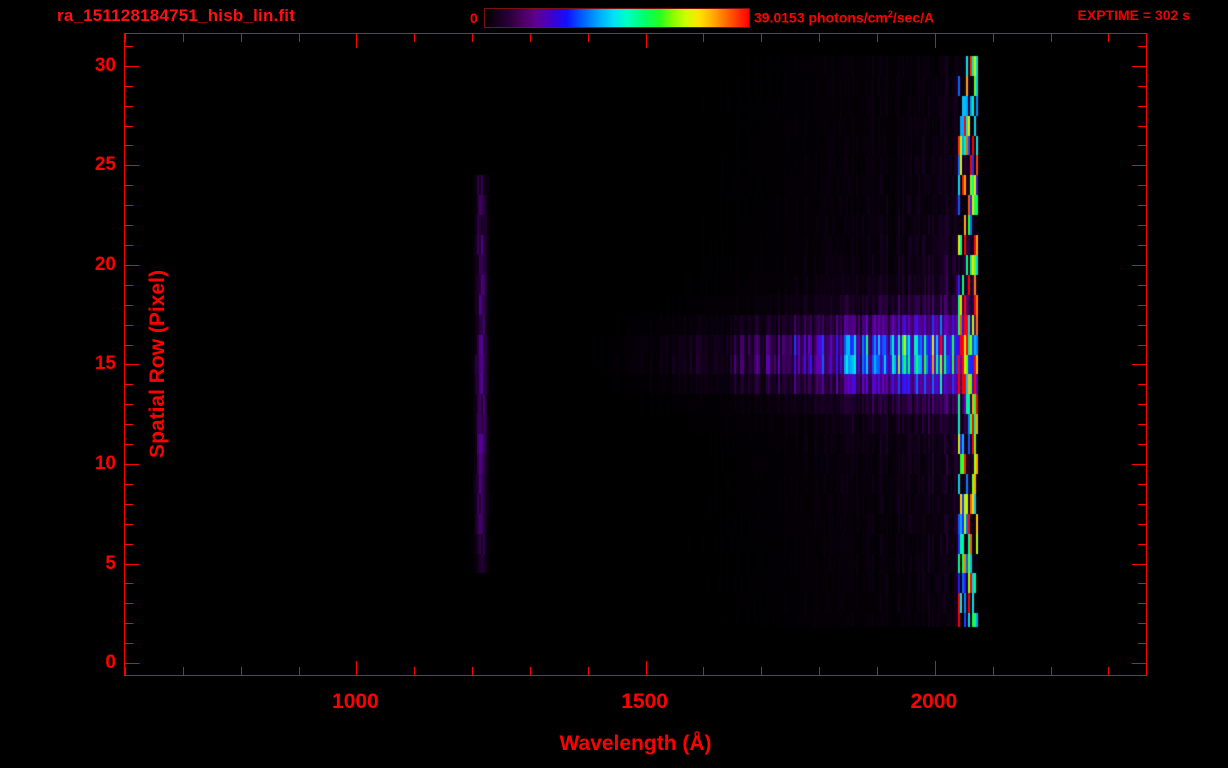  I want to click on page-title: ra_151128184751_hisb_lin.fit, so click(176, 15).